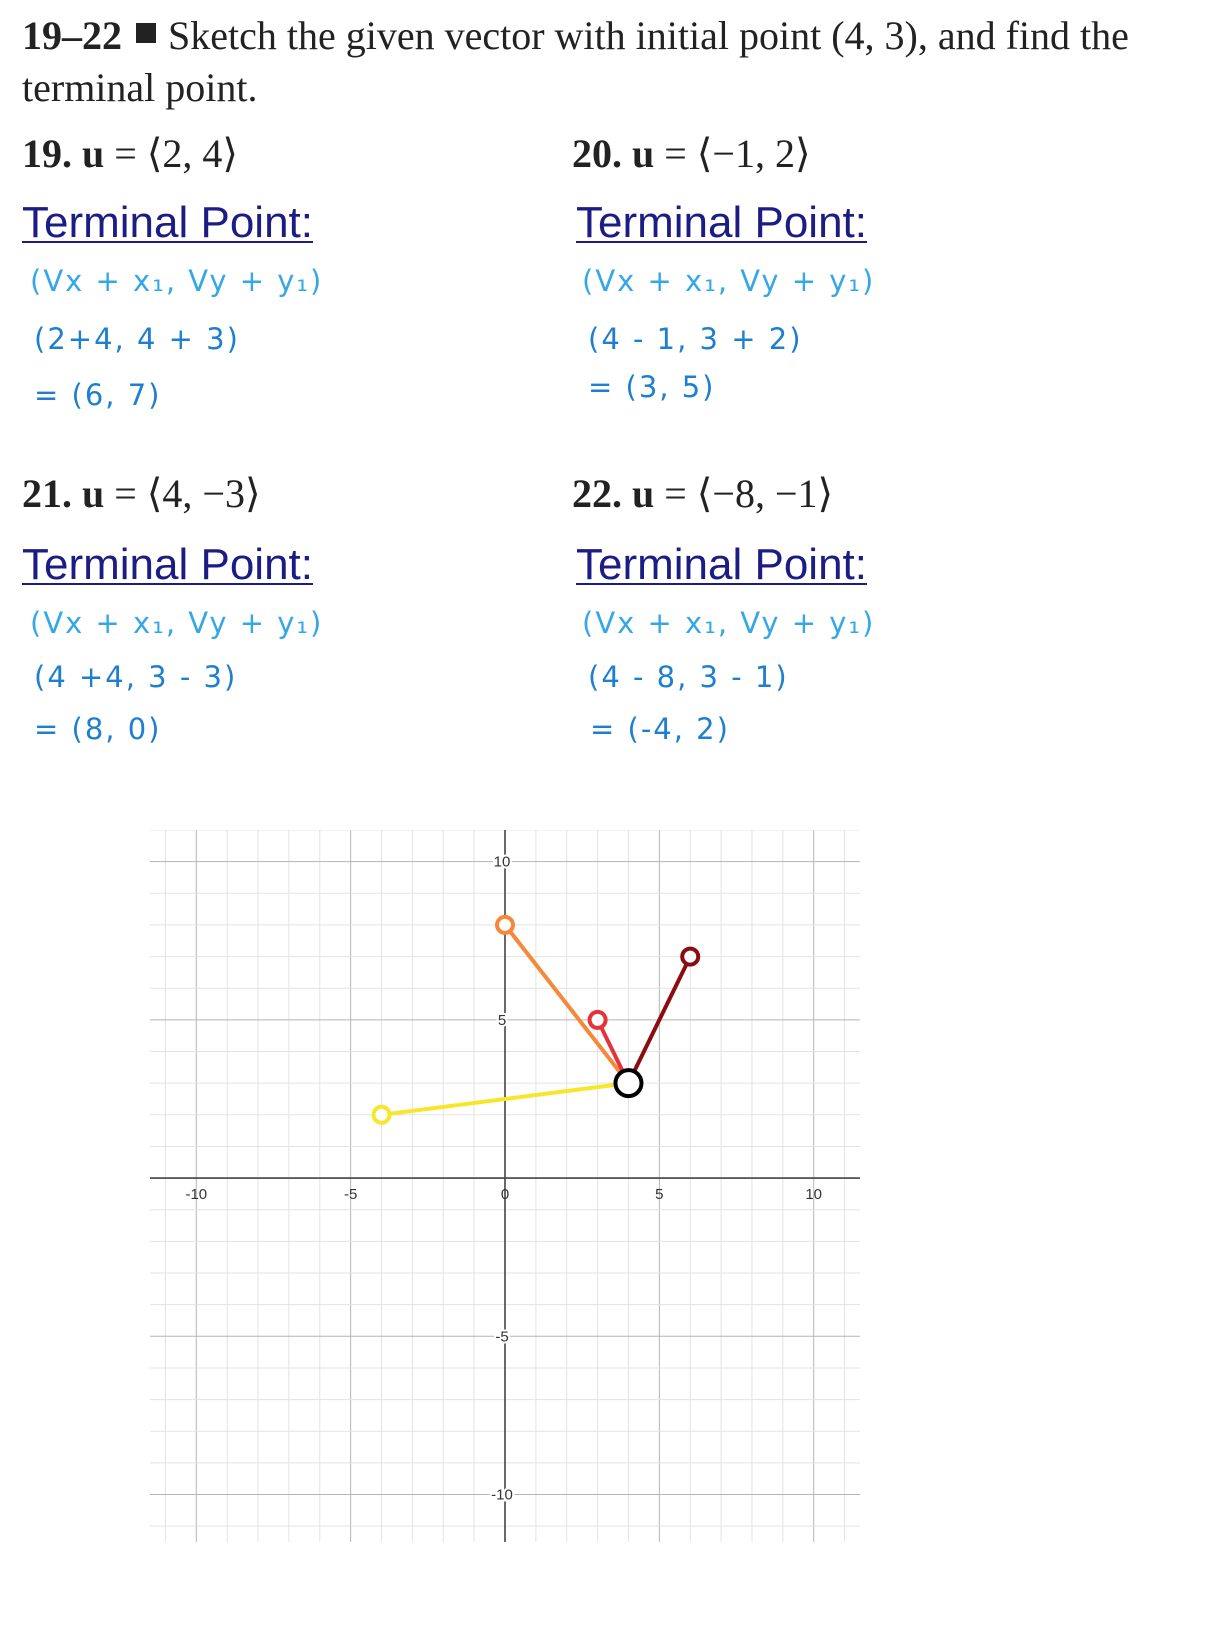 The height and width of the screenshot is (1648, 1208). What do you see at coordinates (628, 1083) in the screenshot?
I see `initial-point-marker` at bounding box center [628, 1083].